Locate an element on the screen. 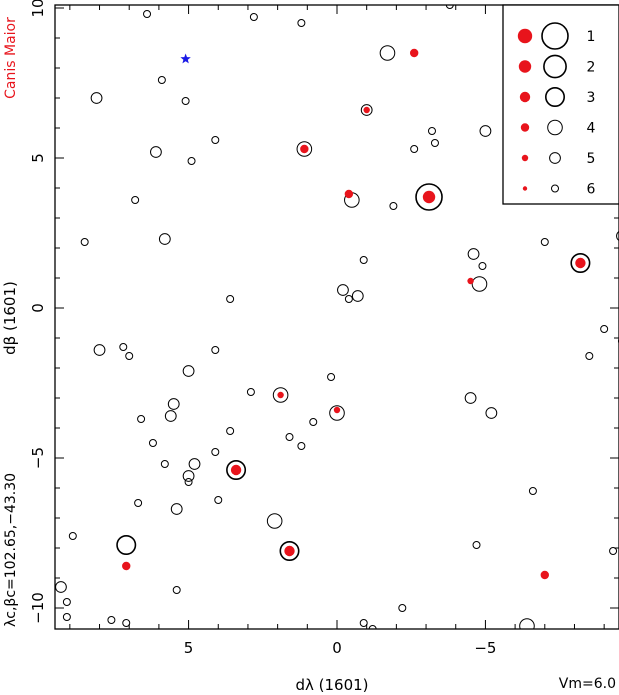 This screenshot has width=619, height=695. legend-label: 2 is located at coordinates (591, 68).